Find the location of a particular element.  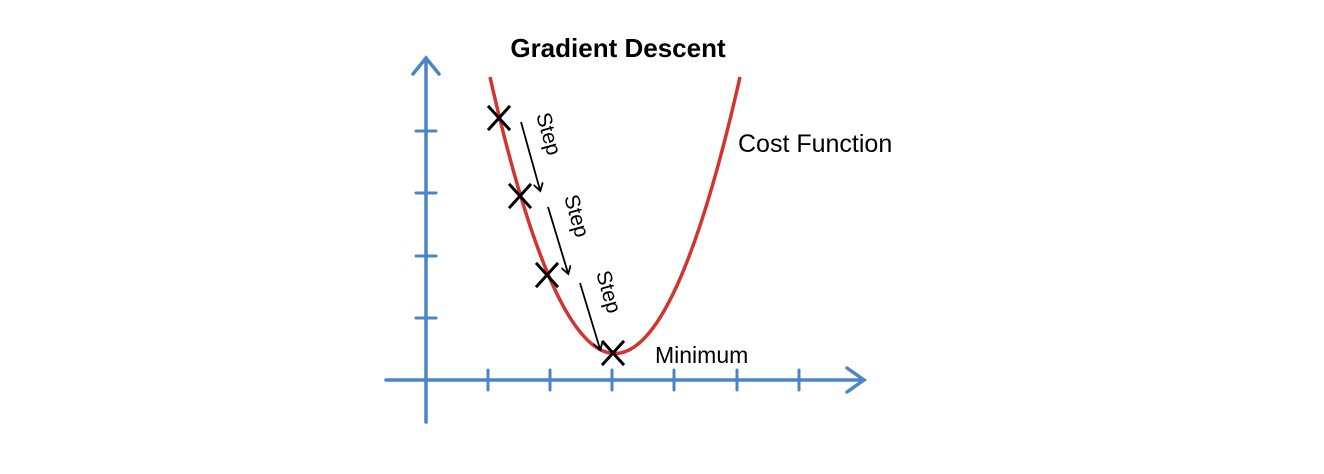

step-label-3: Step is located at coordinates (608, 292).